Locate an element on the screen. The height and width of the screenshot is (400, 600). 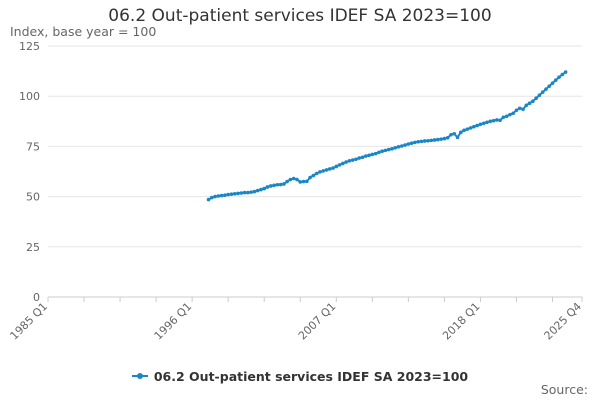
y-tick-label-25: 25 is located at coordinates (33, 247).